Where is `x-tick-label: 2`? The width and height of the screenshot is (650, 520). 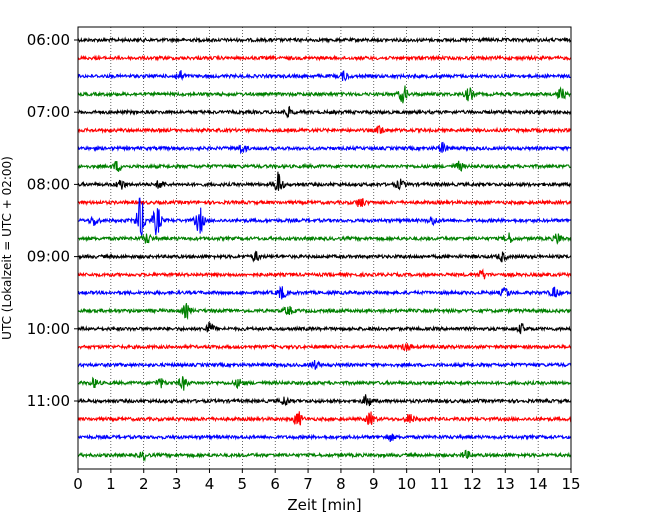
x-tick-label: 2 is located at coordinates (144, 484).